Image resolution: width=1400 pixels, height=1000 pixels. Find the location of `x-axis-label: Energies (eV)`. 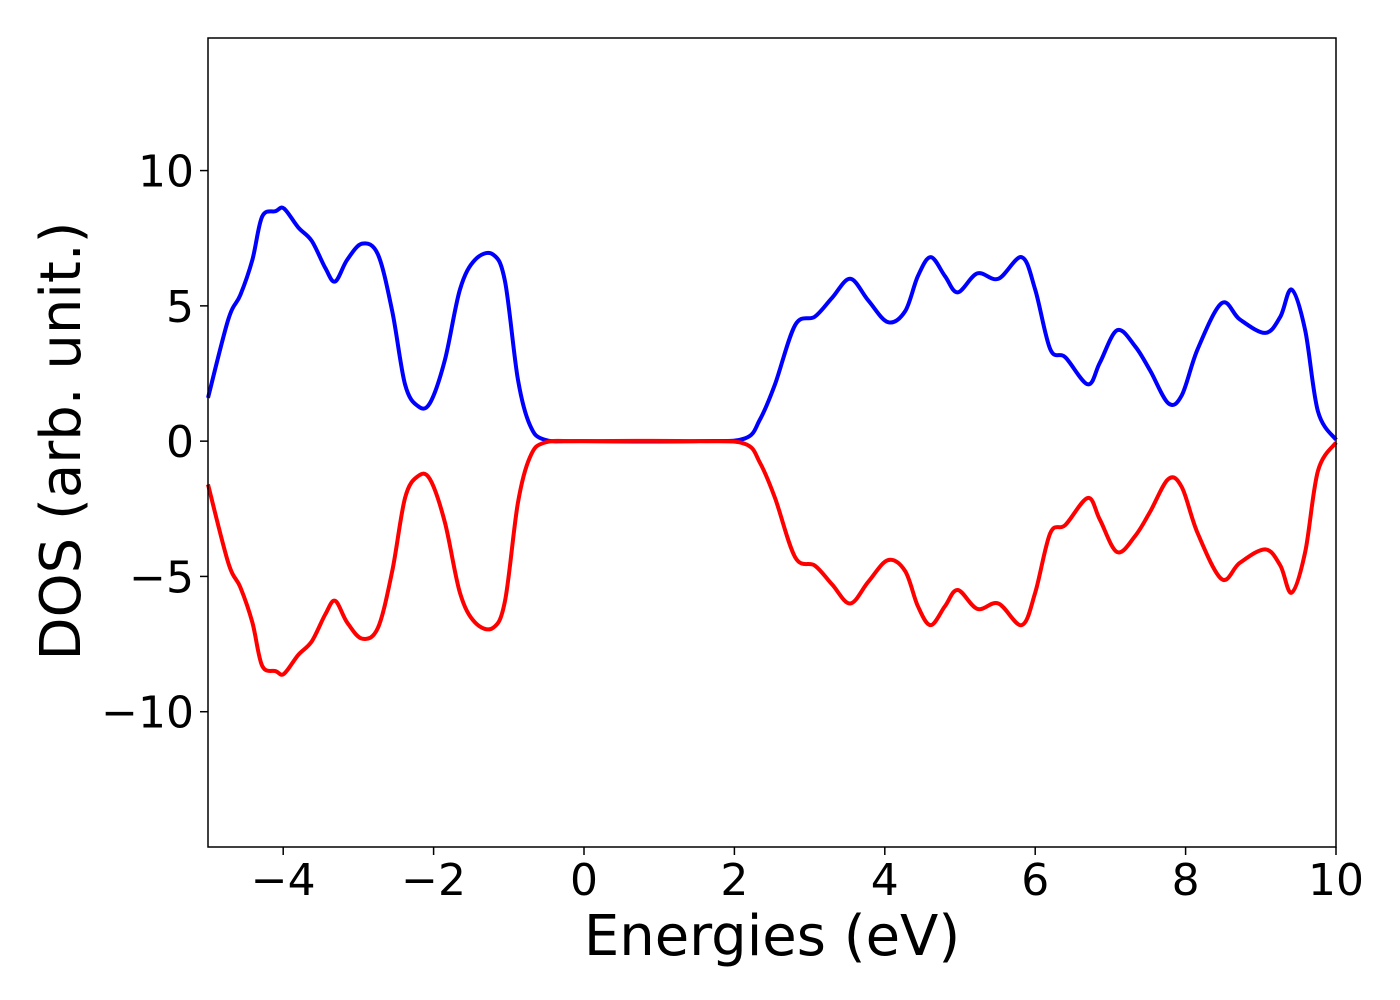

x-axis-label: Energies (eV) is located at coordinates (772, 936).